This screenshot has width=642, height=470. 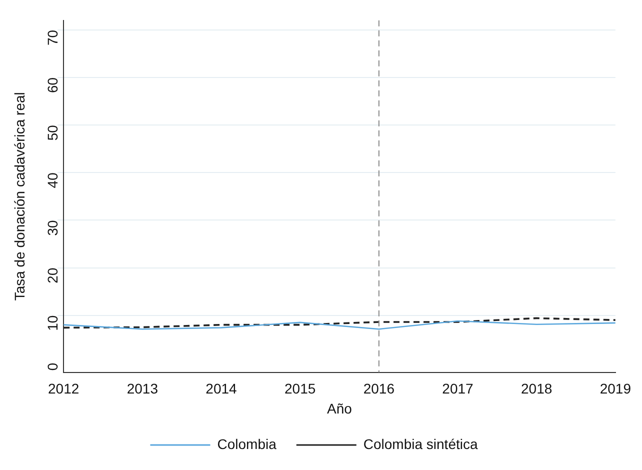 What do you see at coordinates (52, 132) in the screenshot?
I see `y-tick-label: 50` at bounding box center [52, 132].